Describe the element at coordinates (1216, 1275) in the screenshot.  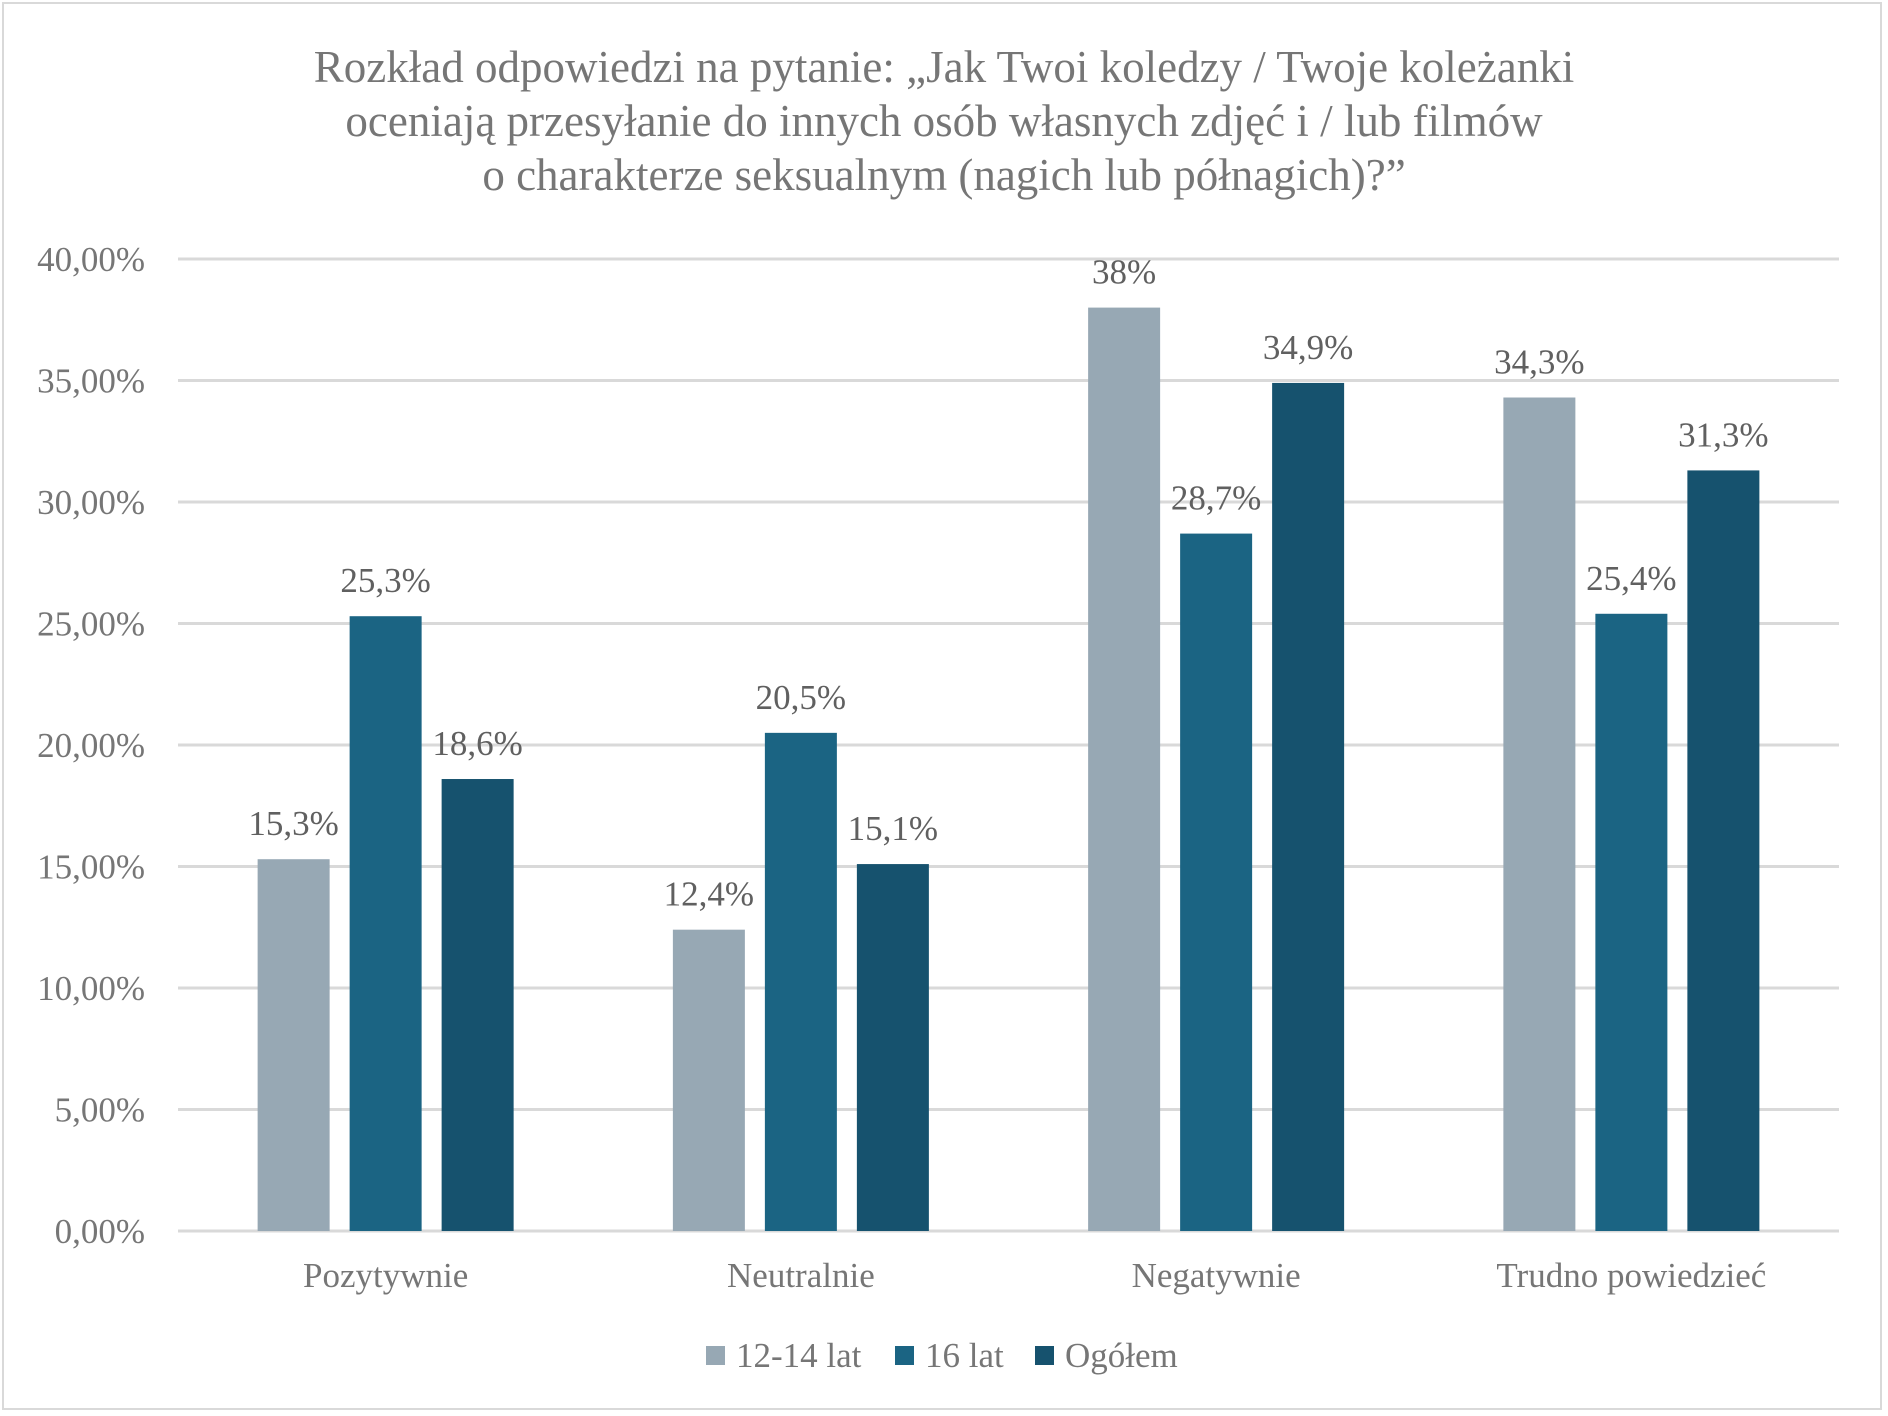
I see `x-category-label: Negatywnie` at that location.